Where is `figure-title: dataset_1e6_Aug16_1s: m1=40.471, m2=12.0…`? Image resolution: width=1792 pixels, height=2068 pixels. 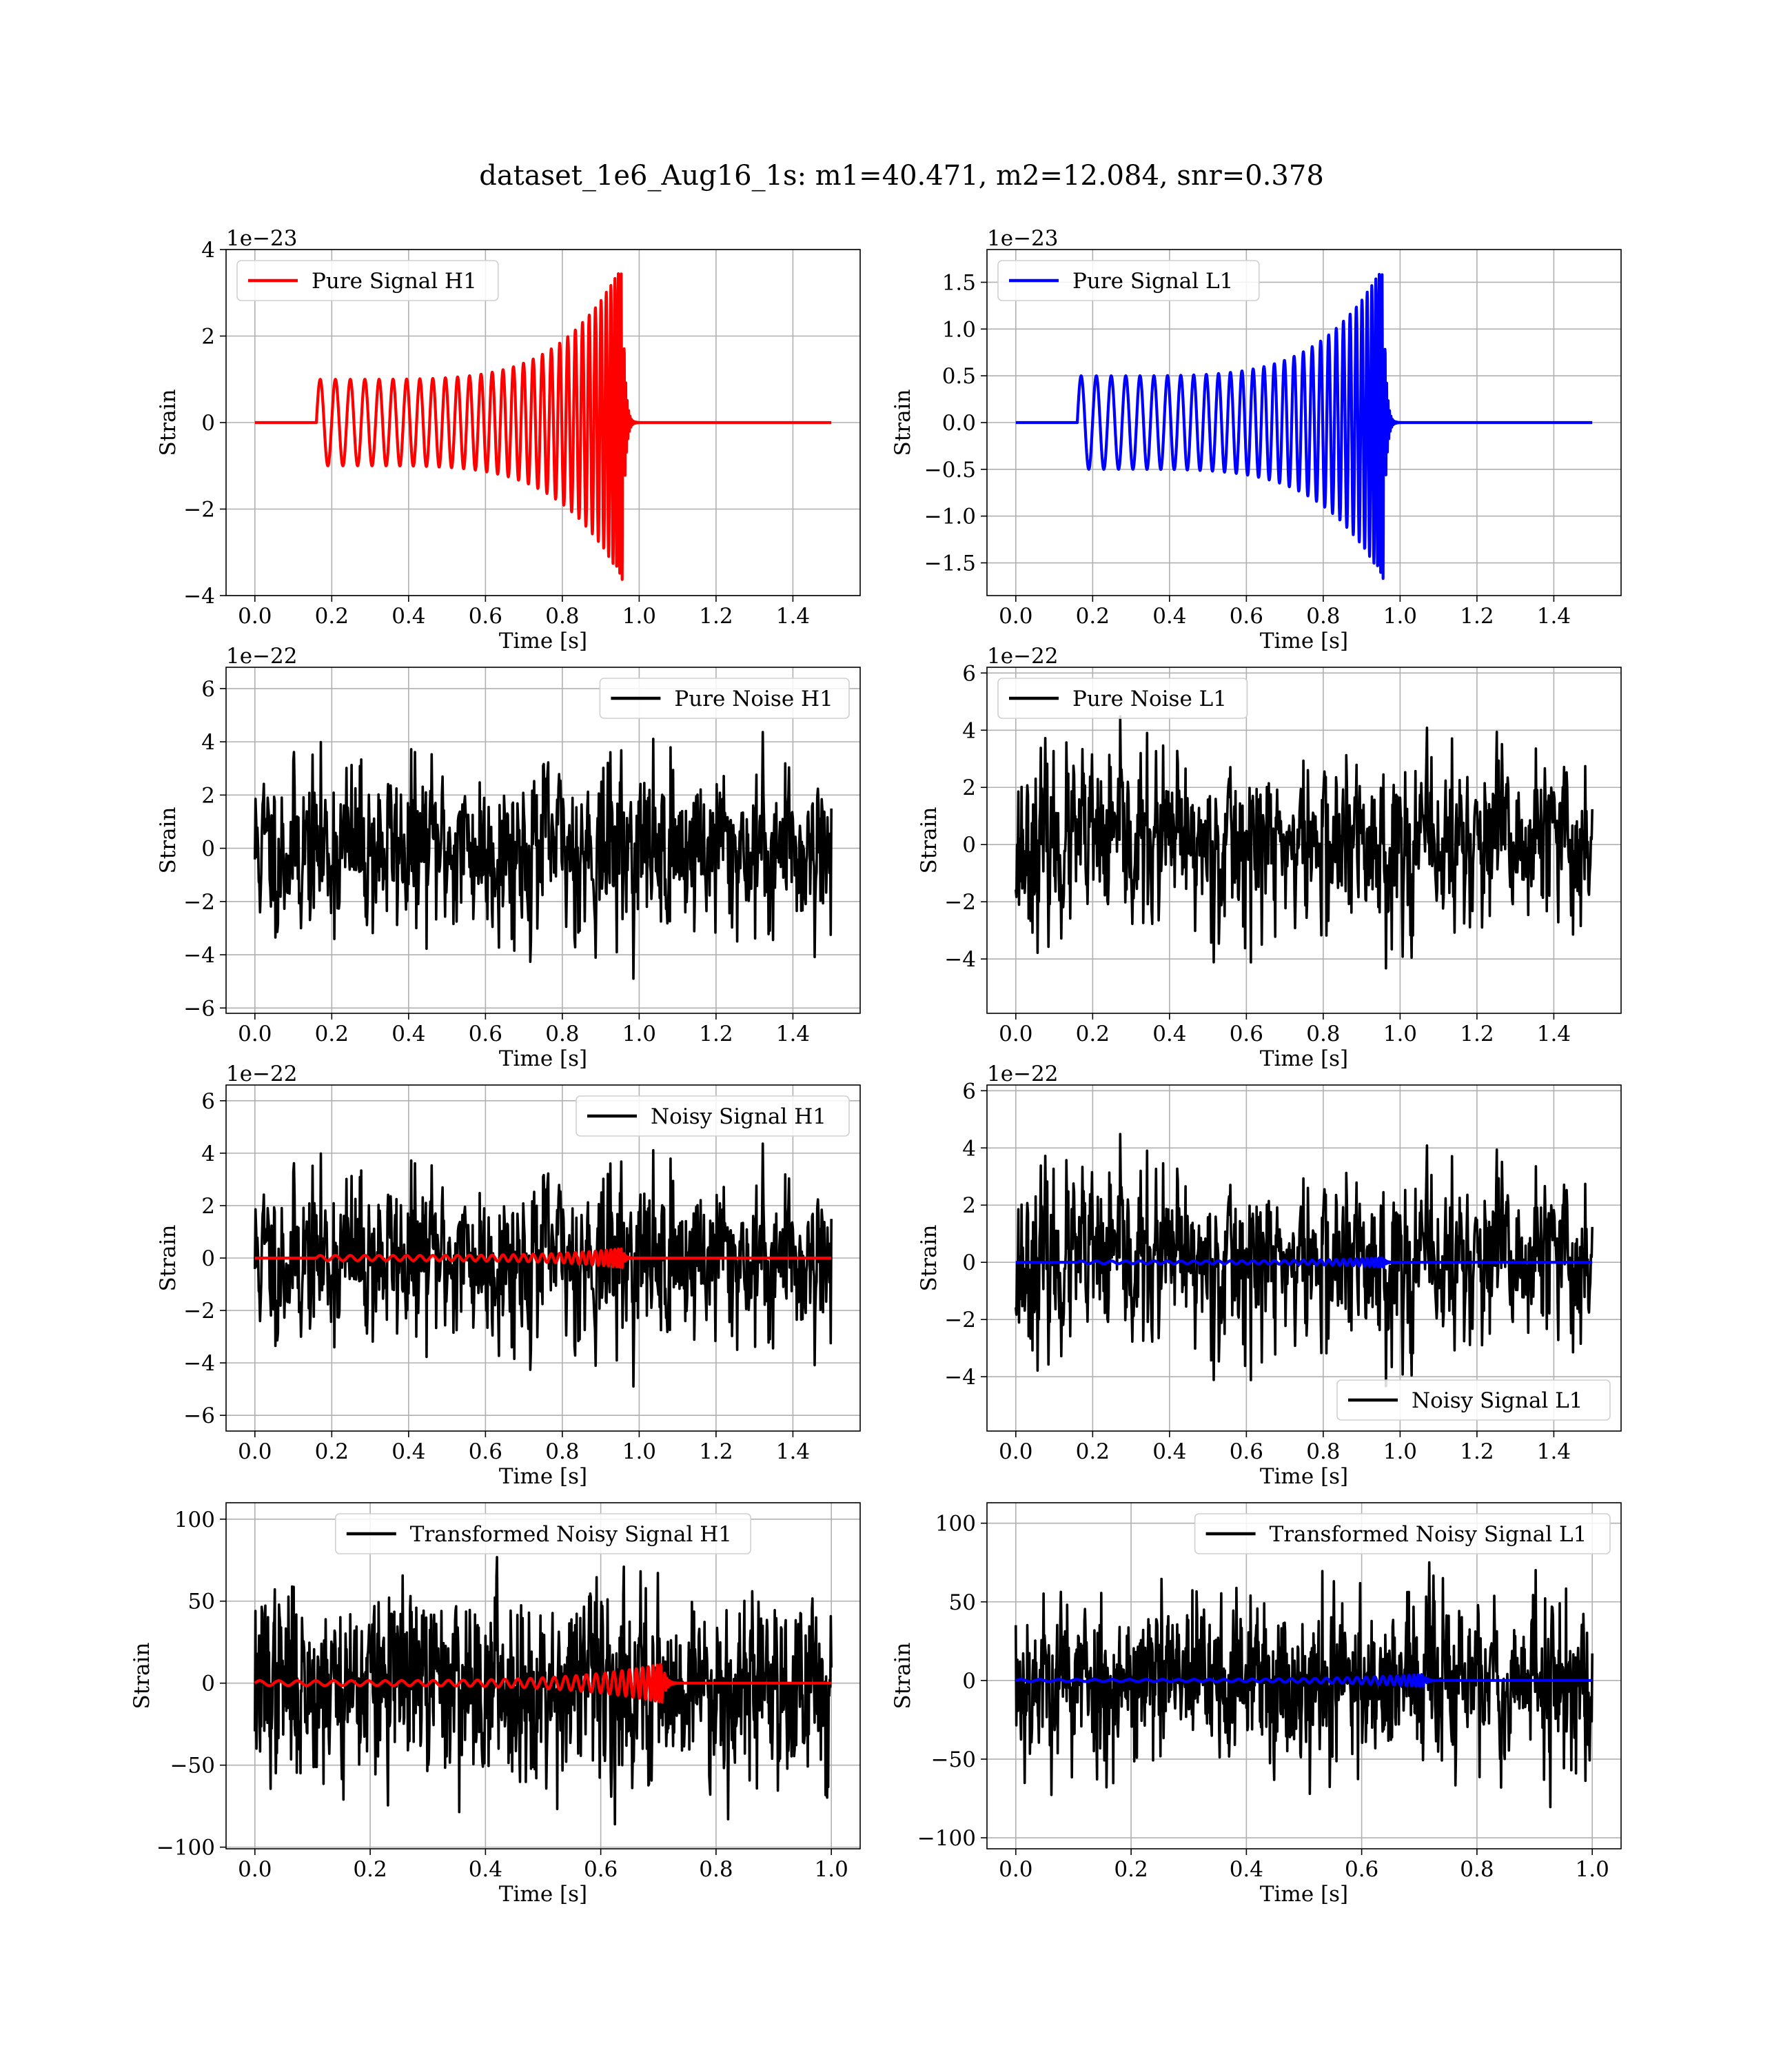 figure-title: dataset_1e6_Aug16_1s: m1=40.471, m2=12.0… is located at coordinates (901, 176).